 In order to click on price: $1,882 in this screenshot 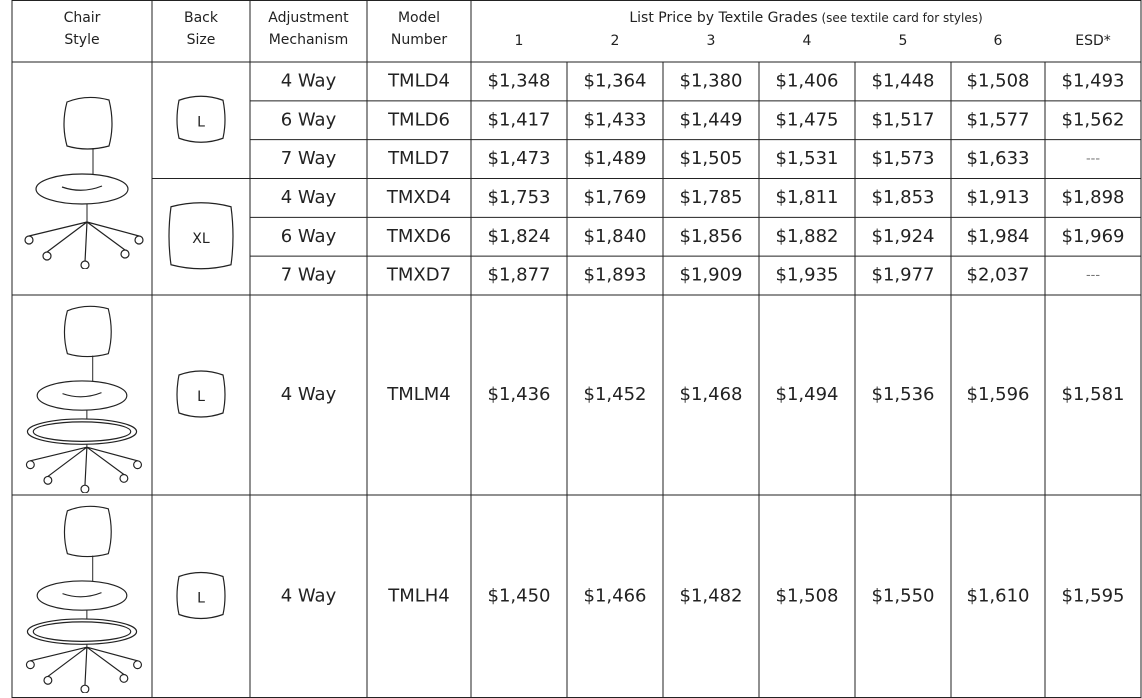, I will do `click(807, 236)`.